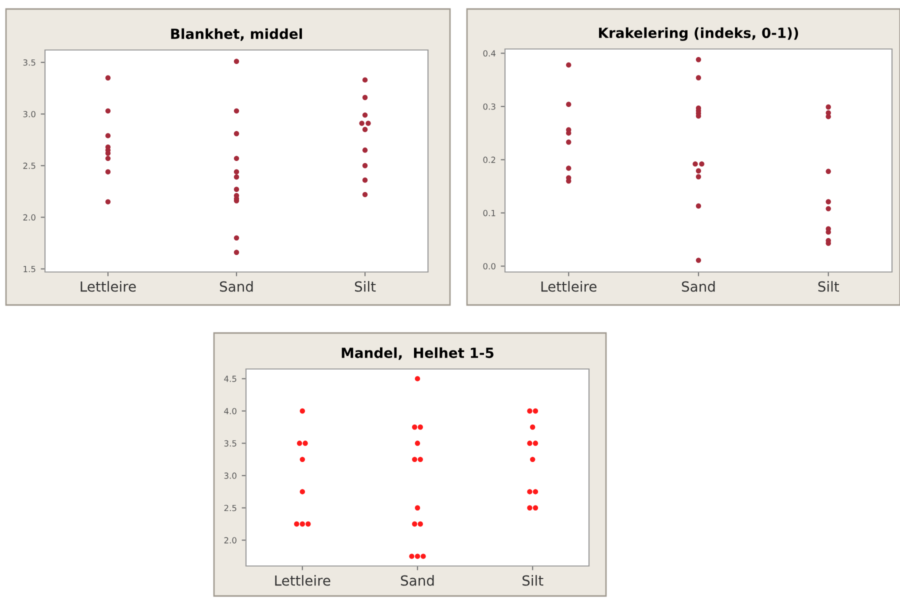 This screenshot has height=609, width=900. What do you see at coordinates (698, 34) in the screenshot?
I see `chart-title: Krakelering (indeks, 0-1))` at bounding box center [698, 34].